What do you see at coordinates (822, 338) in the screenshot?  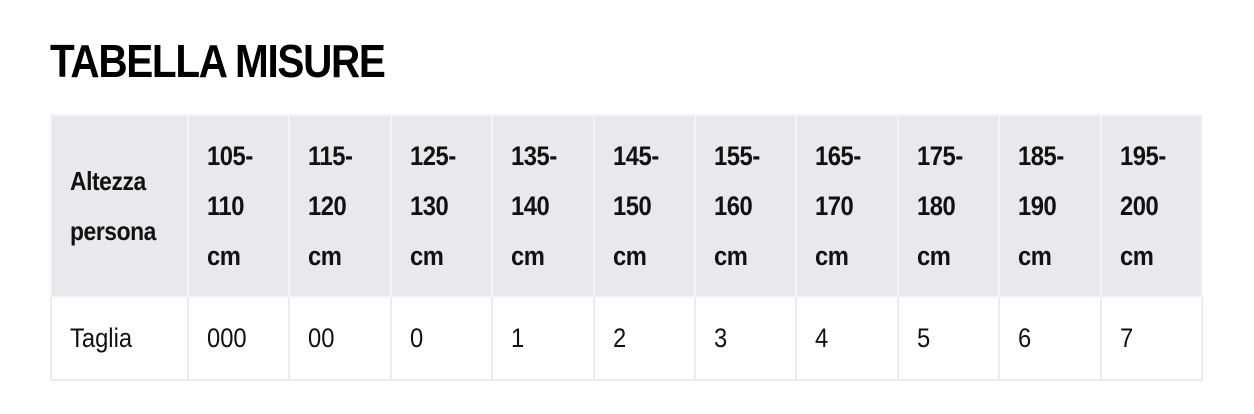 I see `size-value: 4` at bounding box center [822, 338].